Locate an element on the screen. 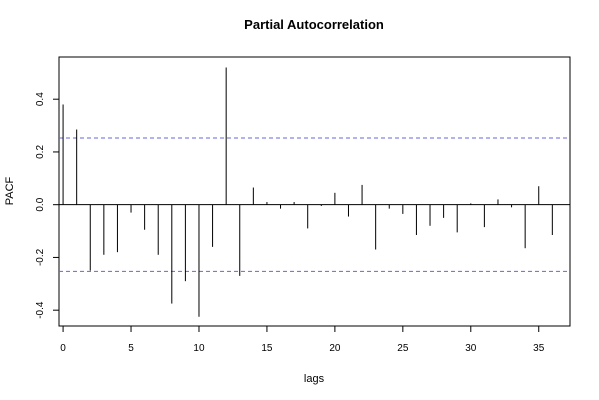 This screenshot has height=400, width=599. x-tick-label: 20 is located at coordinates (335, 348).